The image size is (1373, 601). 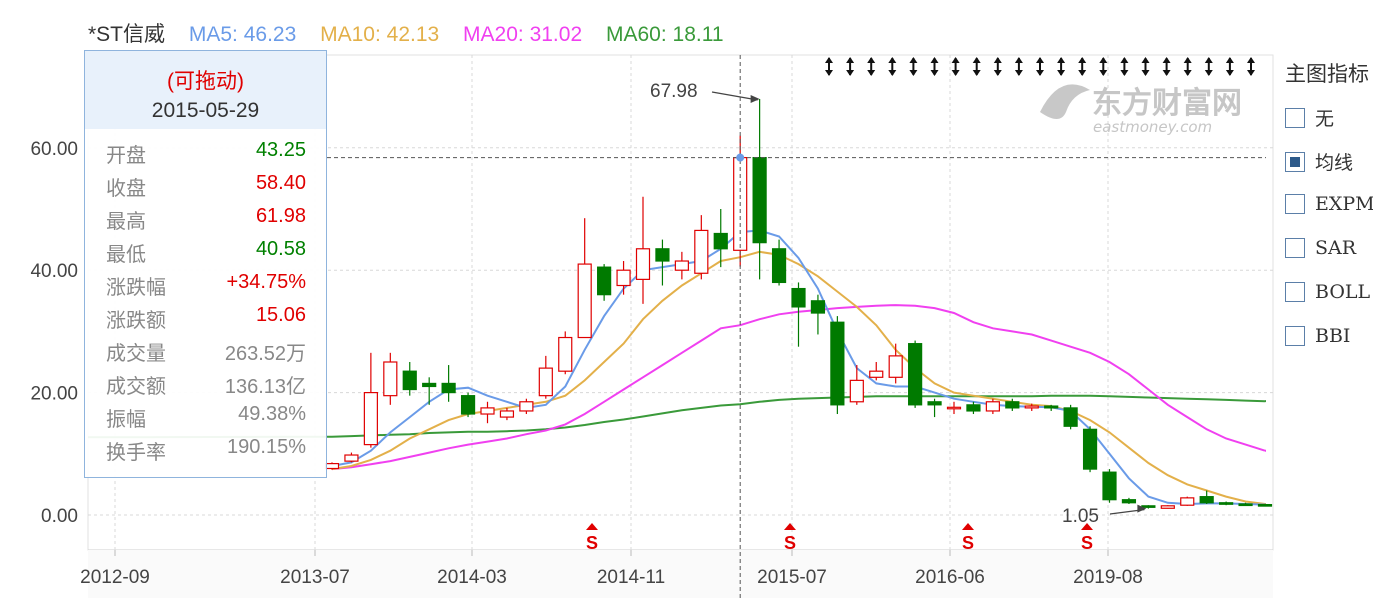 What do you see at coordinates (1080, 516) in the screenshot?
I see `min-annotation-label: 1.05` at bounding box center [1080, 516].